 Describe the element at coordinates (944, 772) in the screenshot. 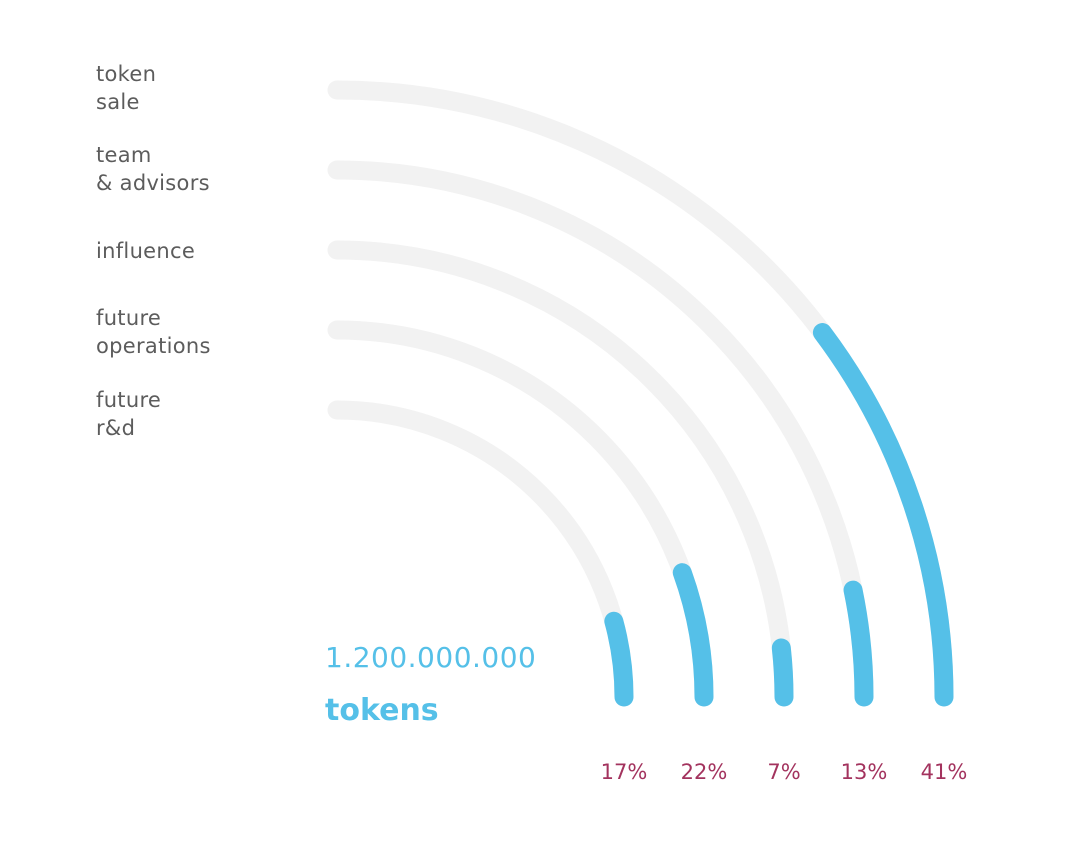

I see `percent-label-token-sale: 41%` at that location.